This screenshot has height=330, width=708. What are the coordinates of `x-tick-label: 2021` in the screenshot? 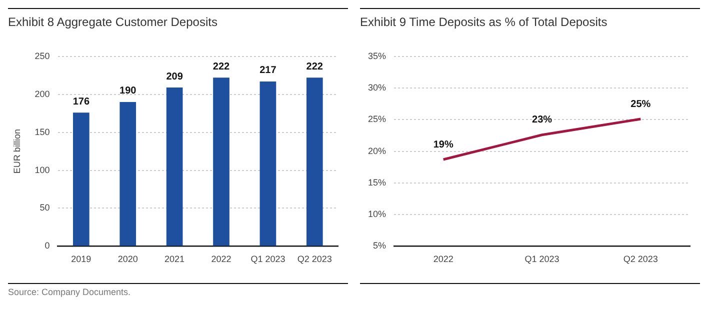 It's located at (174, 259).